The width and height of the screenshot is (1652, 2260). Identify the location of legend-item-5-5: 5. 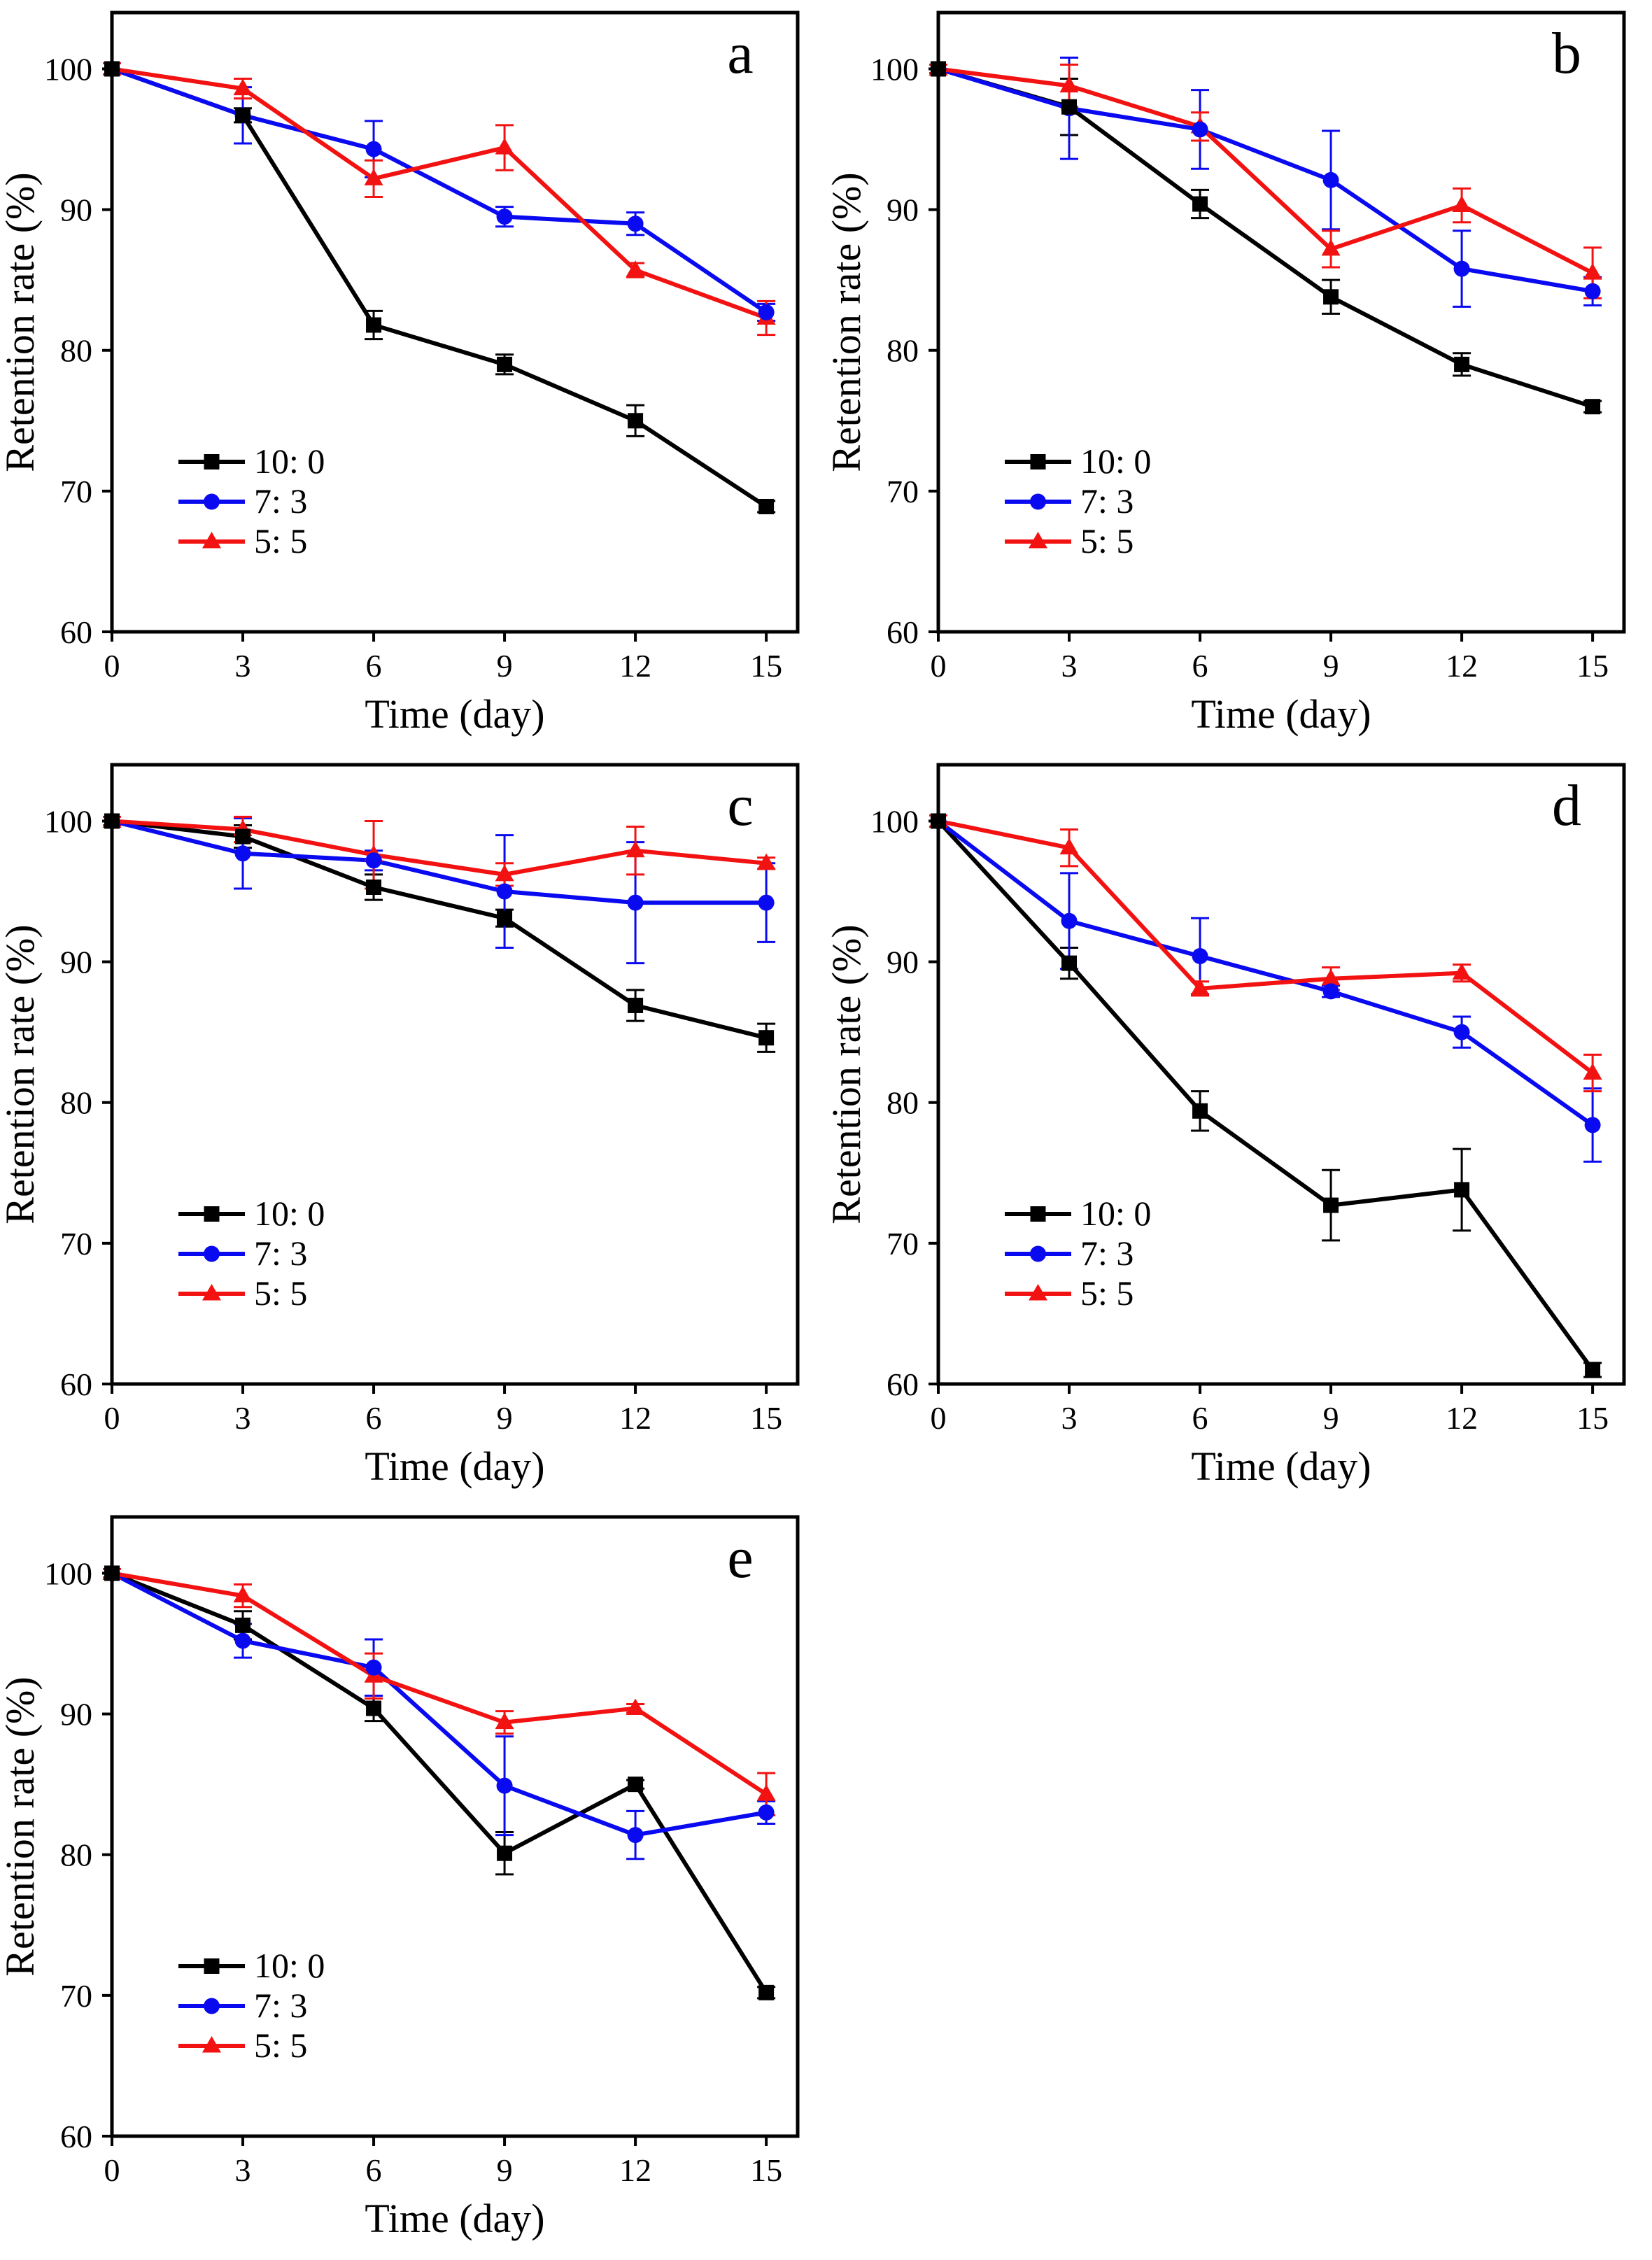
(242, 1293).